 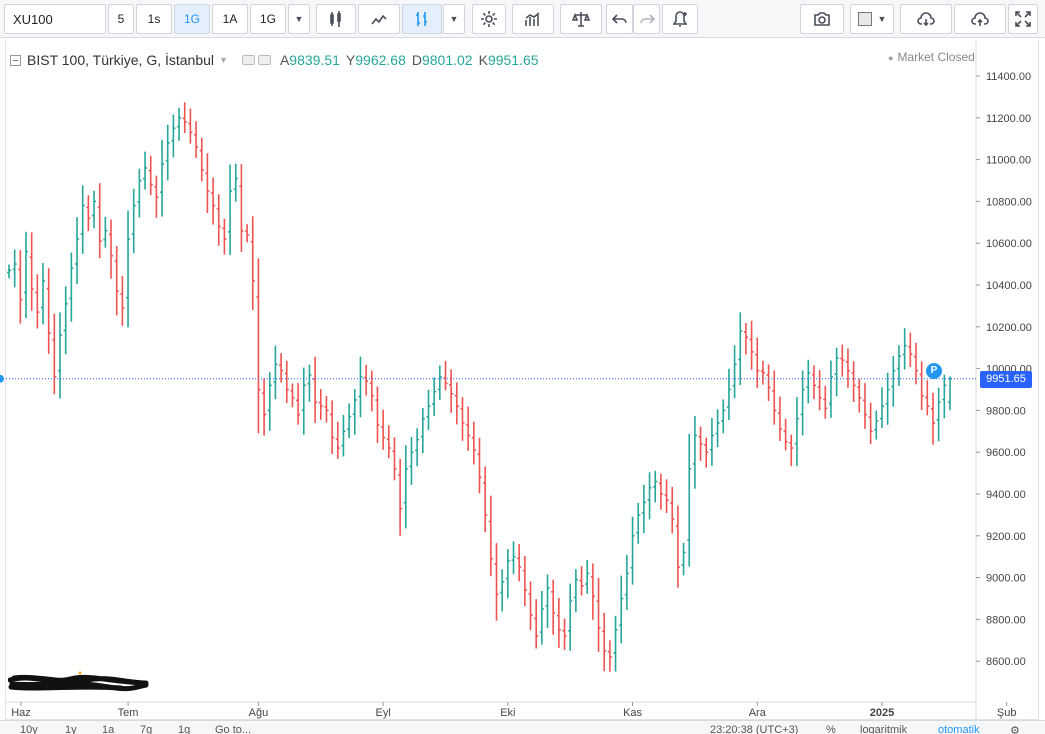 I want to click on dividend-marker: P, so click(x=934, y=370).